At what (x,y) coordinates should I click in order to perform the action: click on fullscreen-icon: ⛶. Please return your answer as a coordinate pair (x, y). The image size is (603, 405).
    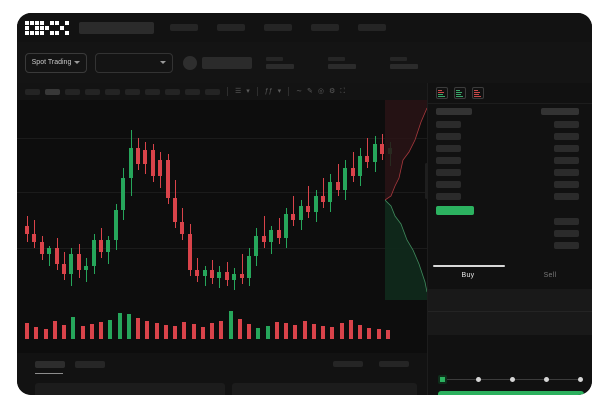
    Looking at the image, I should click on (343, 91).